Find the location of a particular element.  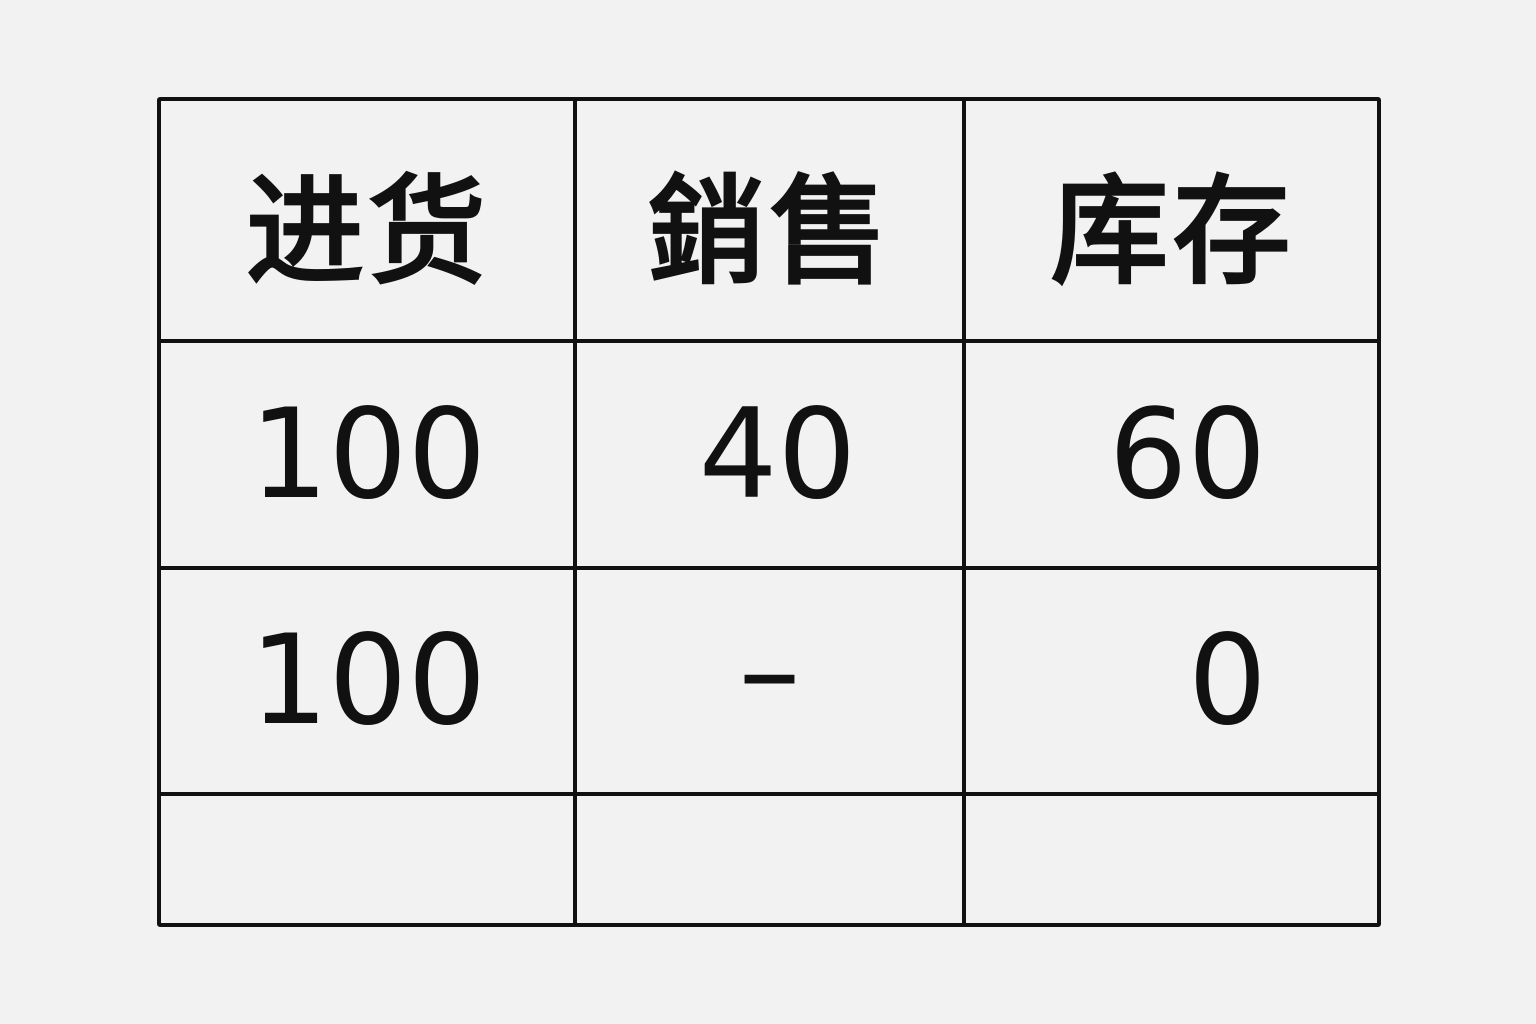

header-stock: 库存 is located at coordinates (1172, 231).